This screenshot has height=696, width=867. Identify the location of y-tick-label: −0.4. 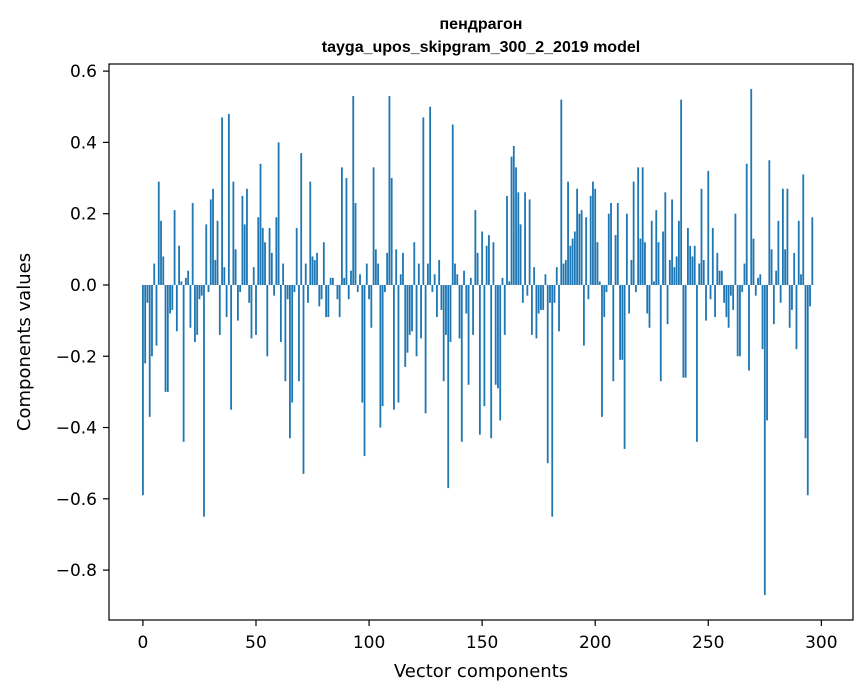
(76, 429).